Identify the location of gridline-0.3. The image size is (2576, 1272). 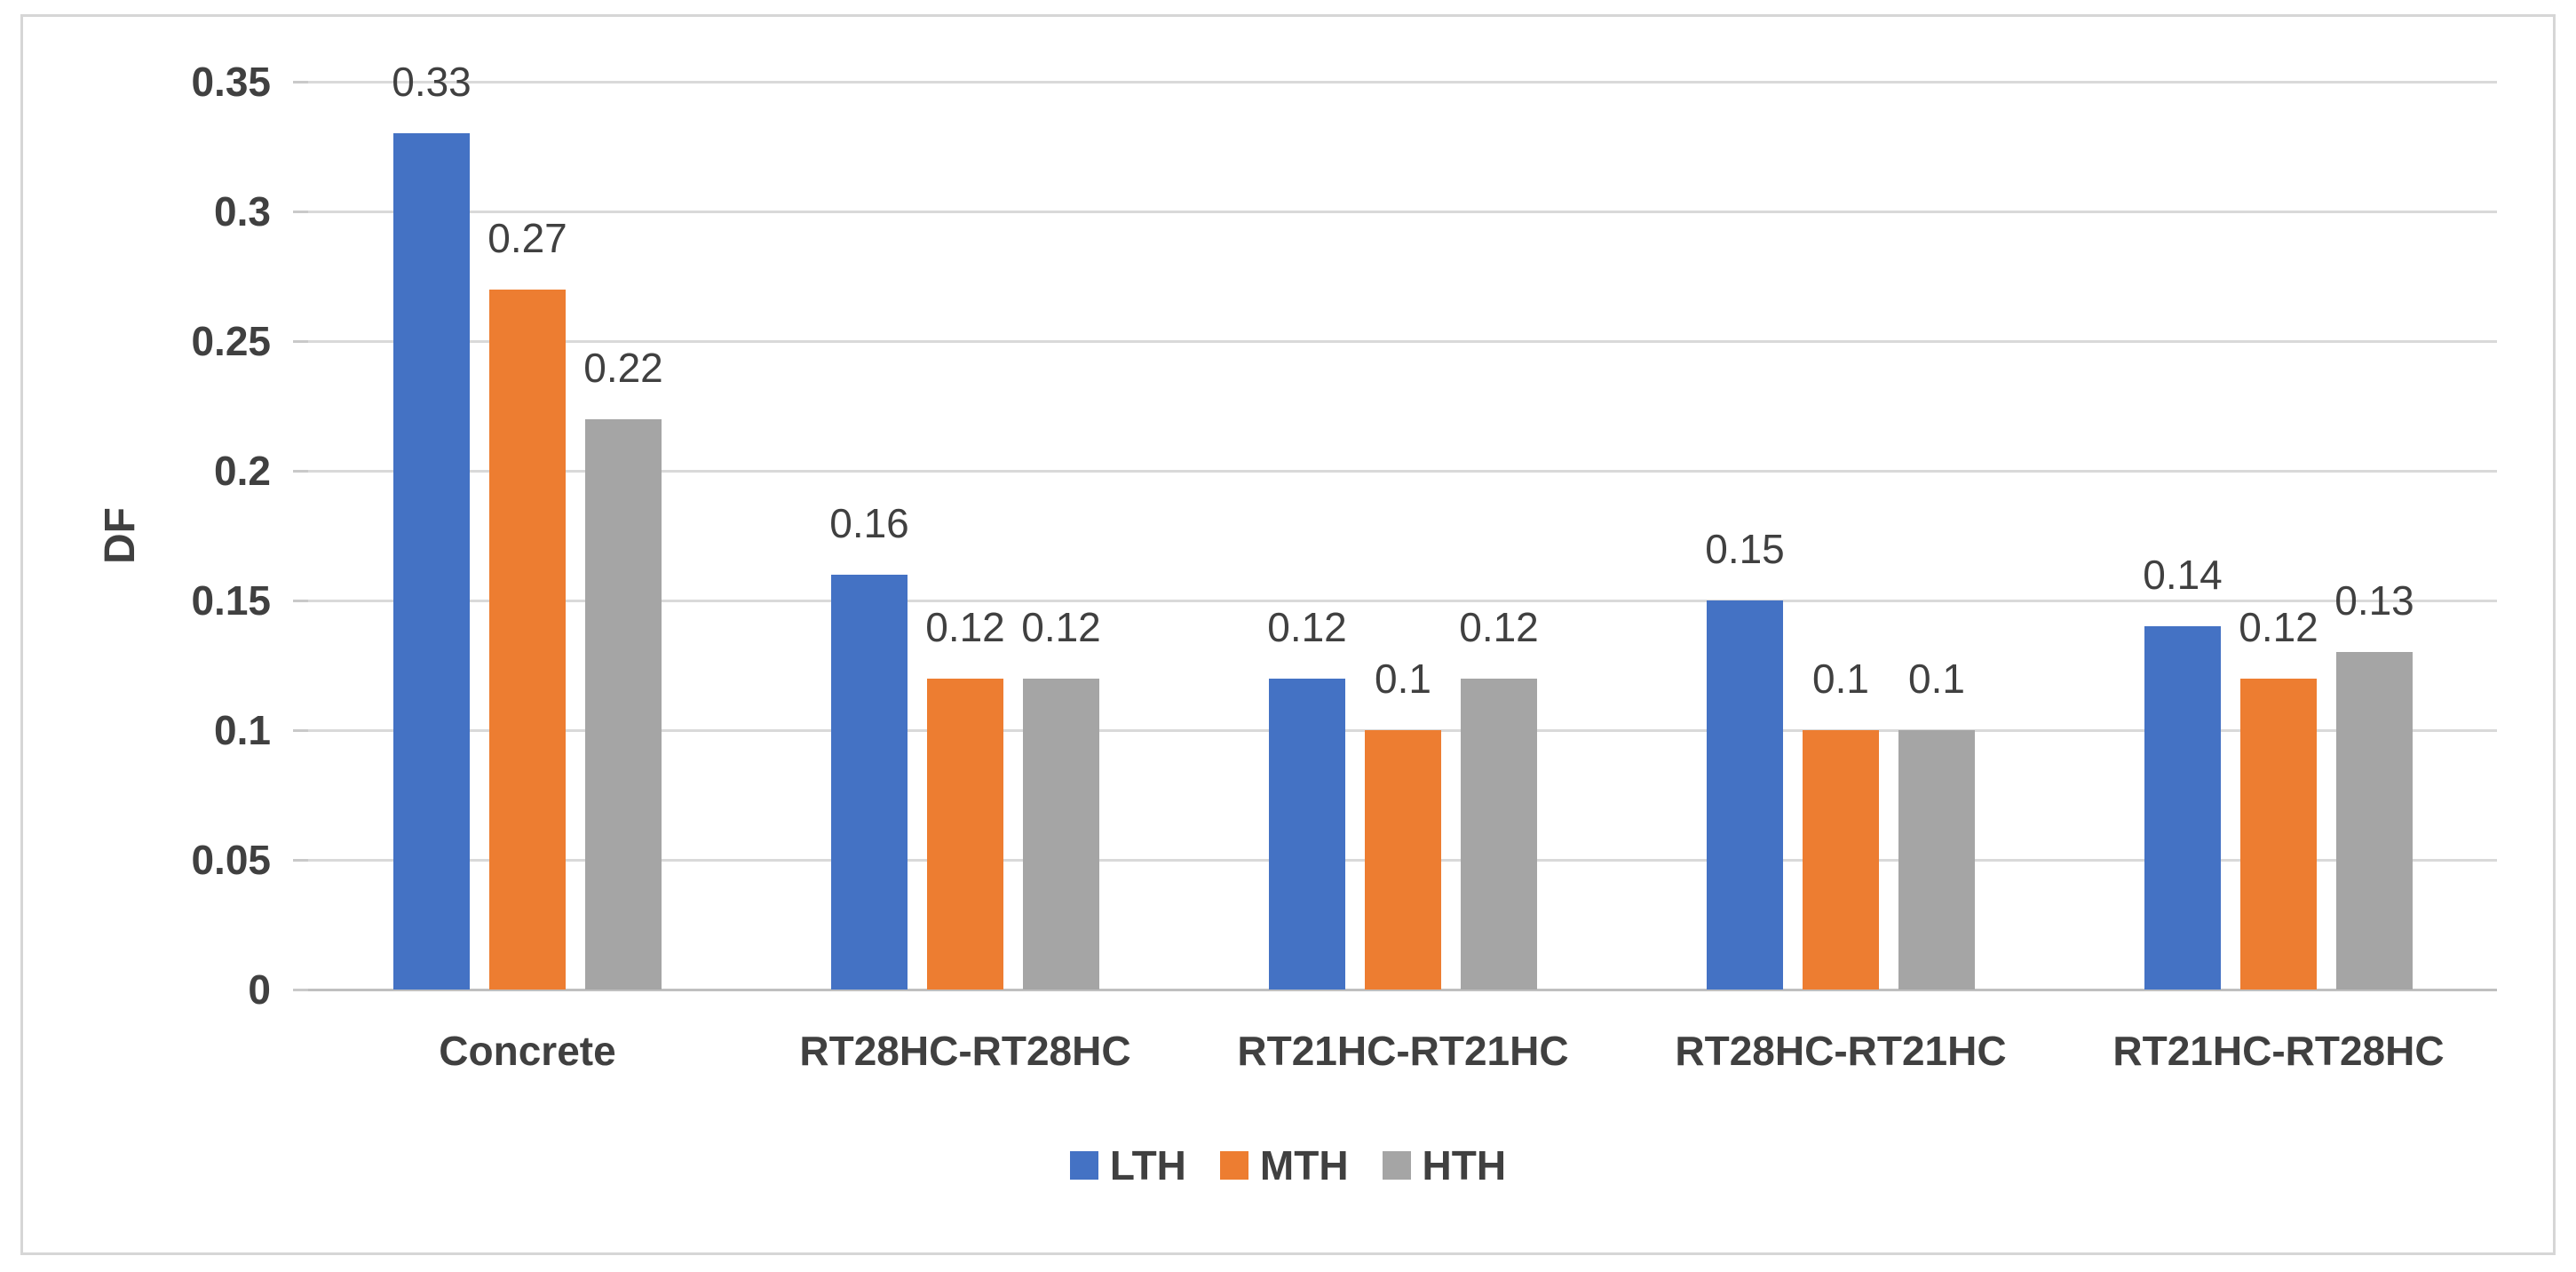
(1403, 212).